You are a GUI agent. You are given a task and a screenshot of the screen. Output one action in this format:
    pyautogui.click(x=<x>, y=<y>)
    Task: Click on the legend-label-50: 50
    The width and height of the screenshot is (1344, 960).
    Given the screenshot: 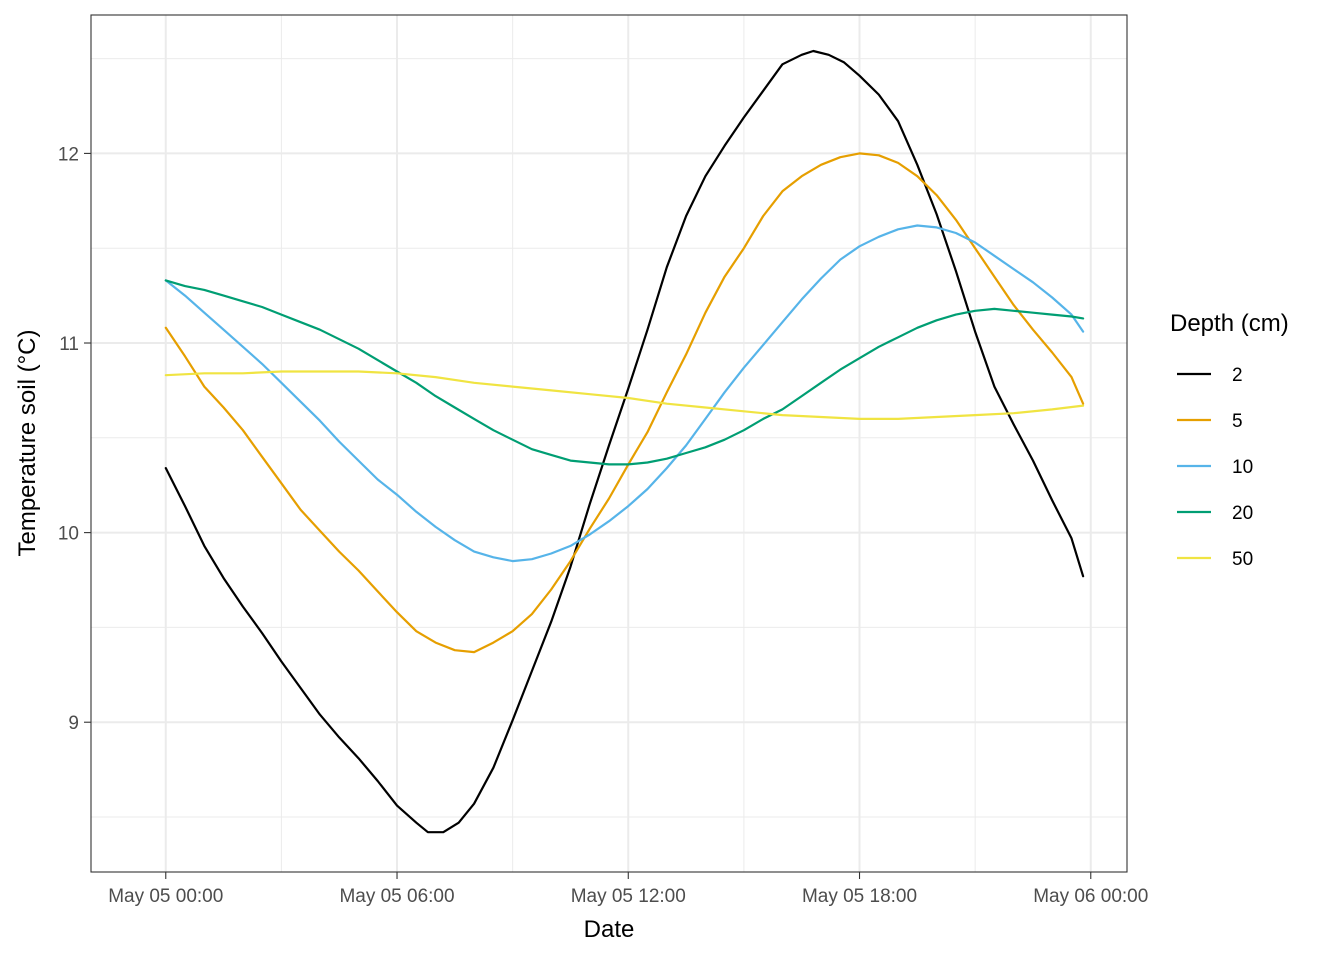 What is the action you would take?
    pyautogui.click(x=1242, y=559)
    